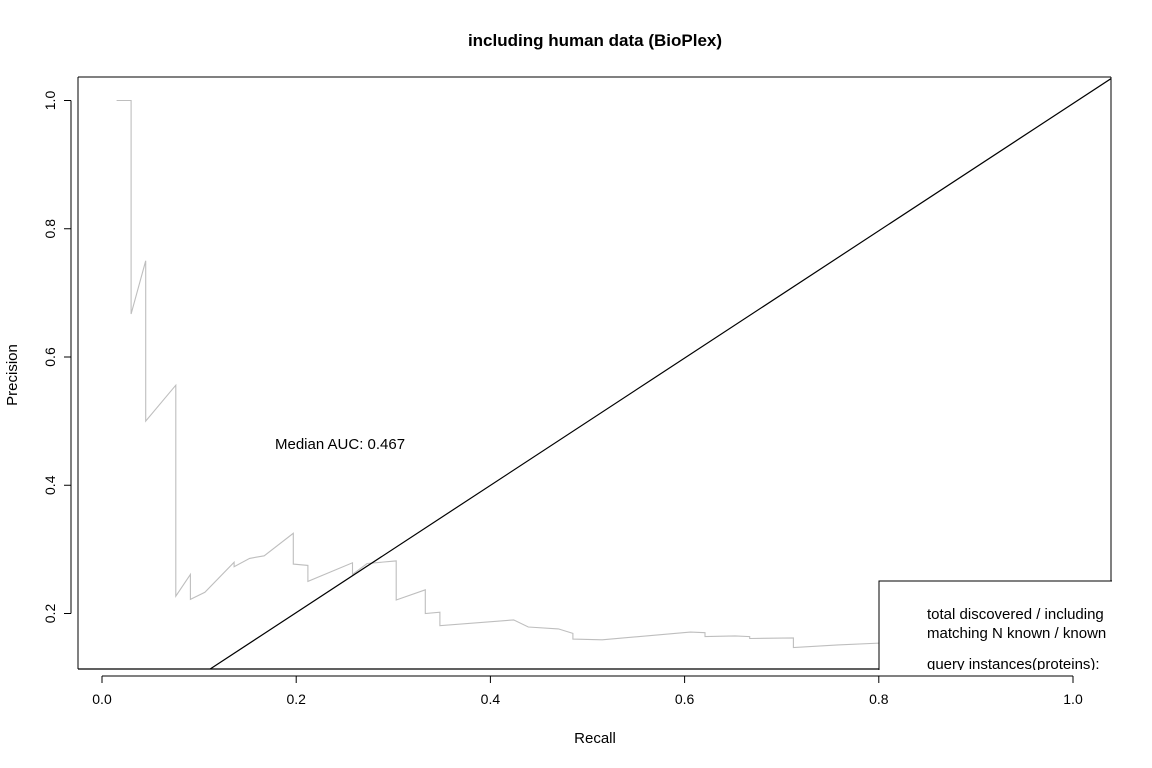 Image resolution: width=1152 pixels, height=768 pixels. What do you see at coordinates (595, 738) in the screenshot?
I see `x-axis-label: Recall` at bounding box center [595, 738].